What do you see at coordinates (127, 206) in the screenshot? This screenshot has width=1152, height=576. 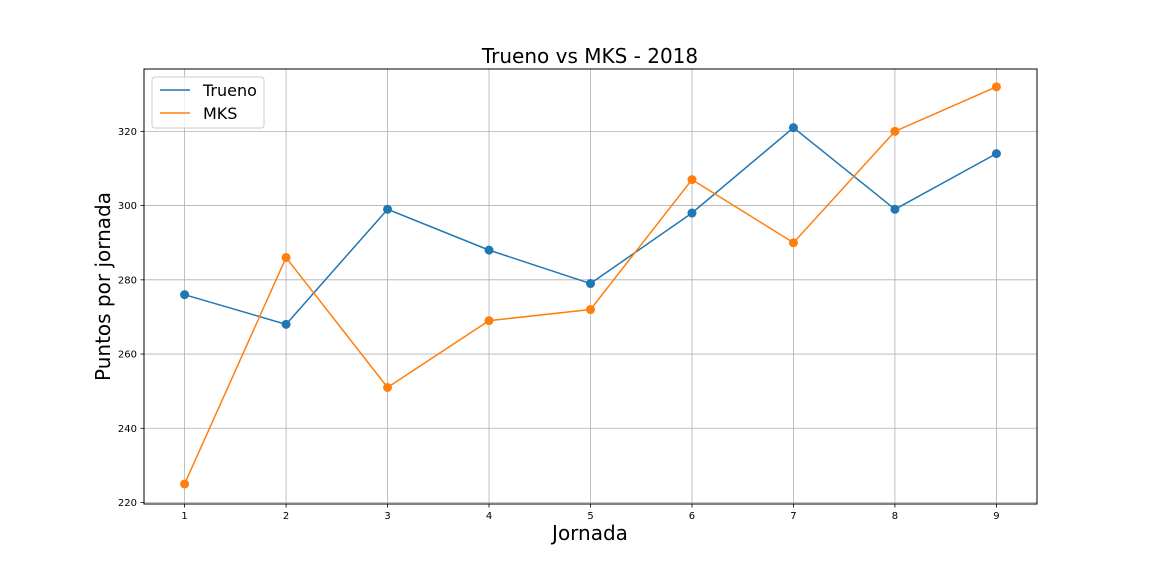 I see `y-tick-label: 300` at bounding box center [127, 206].